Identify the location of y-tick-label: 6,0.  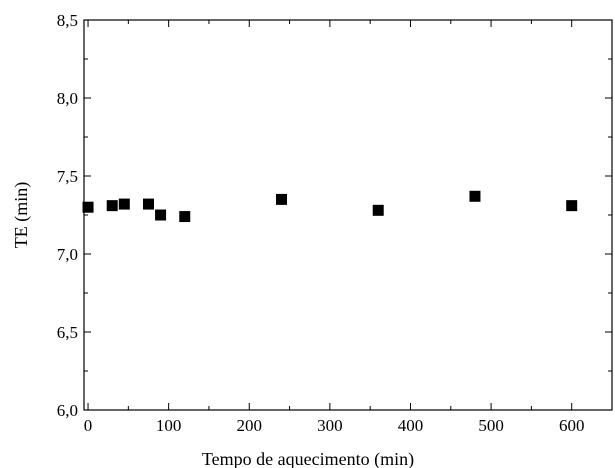
(67, 410).